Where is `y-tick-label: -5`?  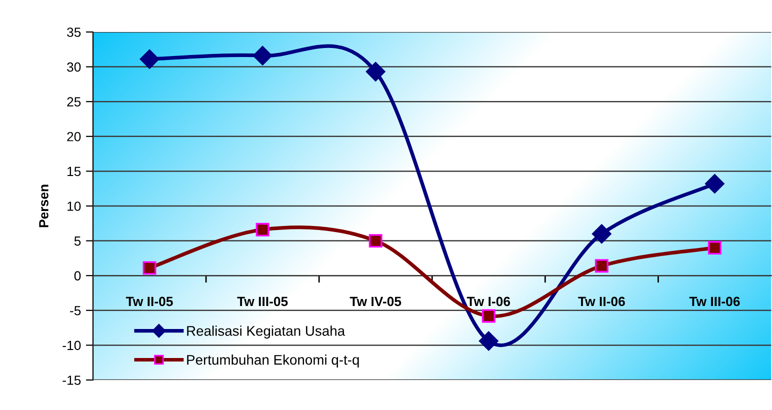 y-tick-label: -5 is located at coordinates (75, 311).